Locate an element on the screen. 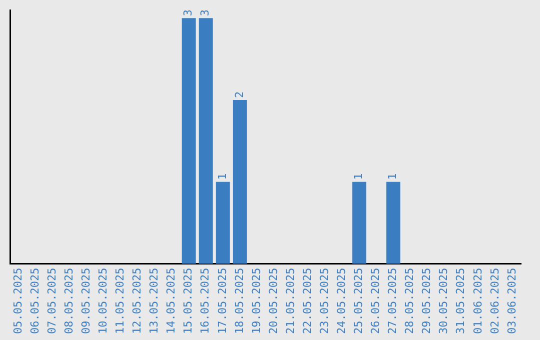 This screenshot has height=340, width=540. x-tick-label: 18.05.2025 is located at coordinates (239, 301).